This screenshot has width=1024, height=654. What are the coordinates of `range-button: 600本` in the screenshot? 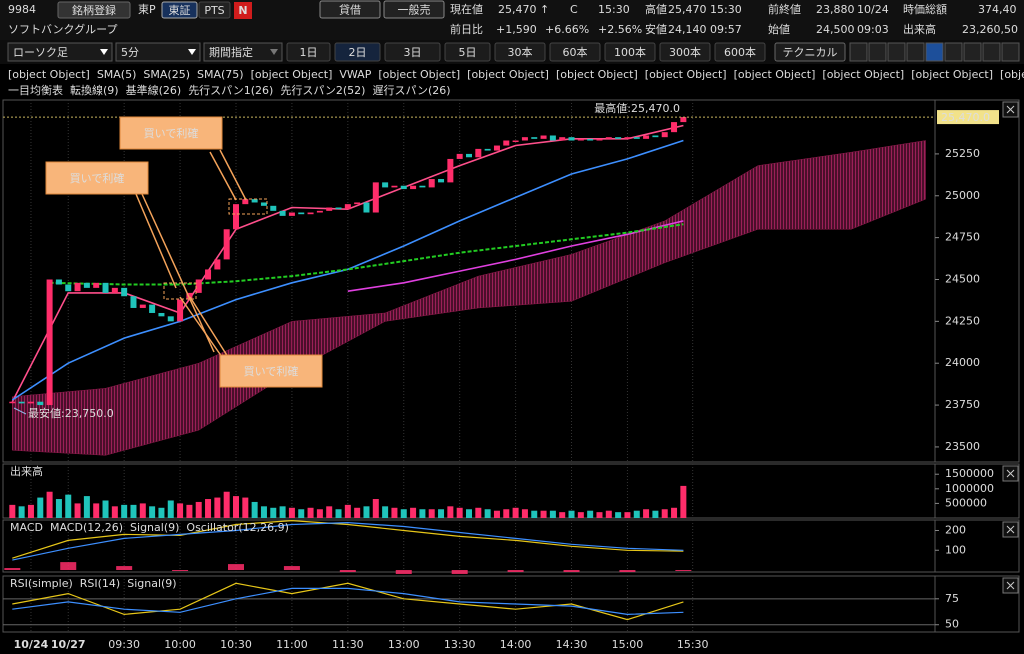 It's located at (740, 52).